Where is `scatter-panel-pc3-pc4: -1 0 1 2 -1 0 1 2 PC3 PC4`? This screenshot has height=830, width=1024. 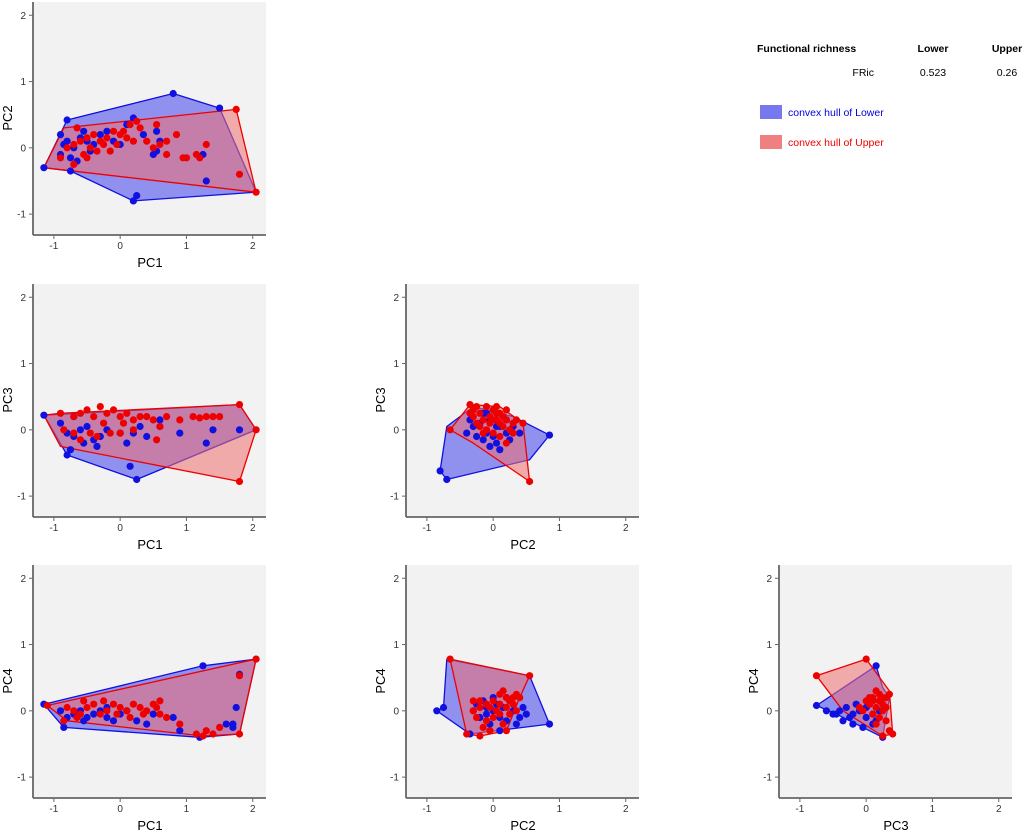 scatter-panel-pc3-pc4: -1 0 1 2 -1 0 1 2 PC3 PC4 is located at coordinates (879, 697).